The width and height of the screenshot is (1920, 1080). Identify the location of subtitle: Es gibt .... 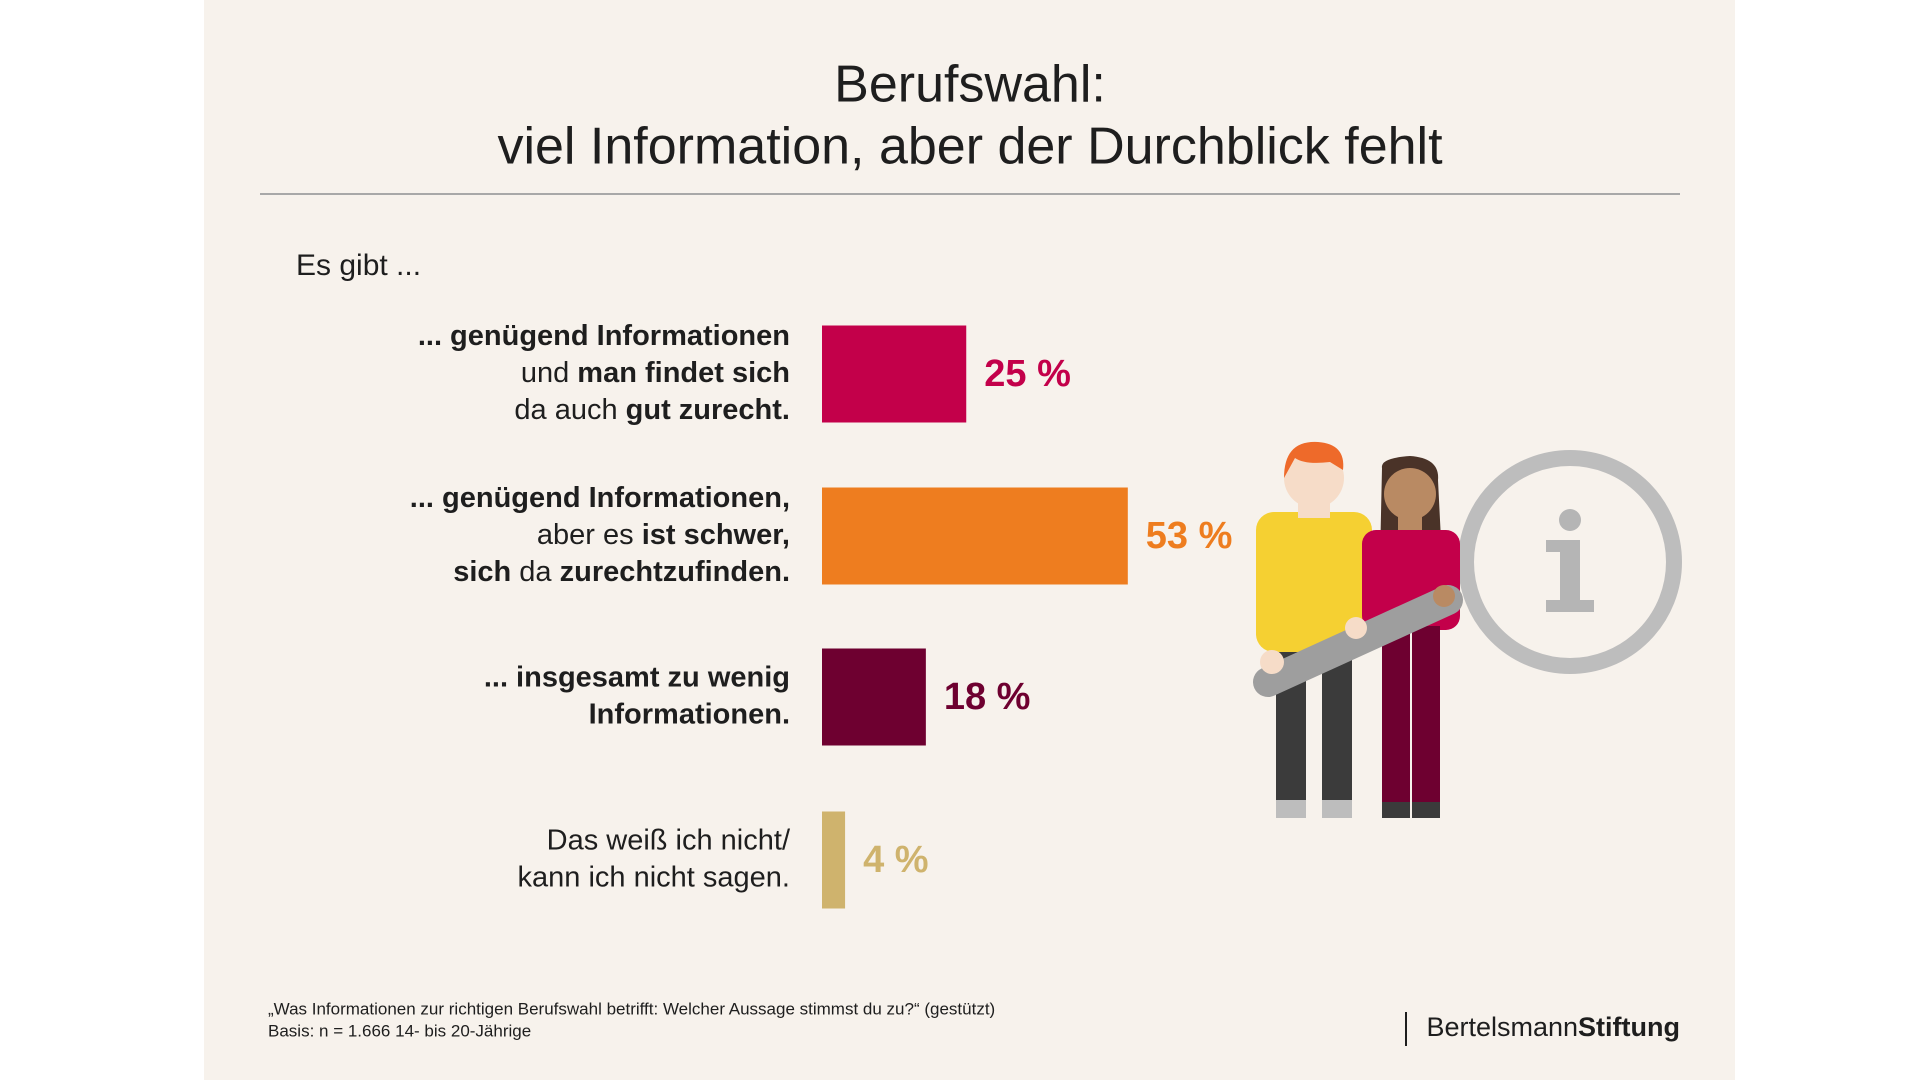
(358, 265).